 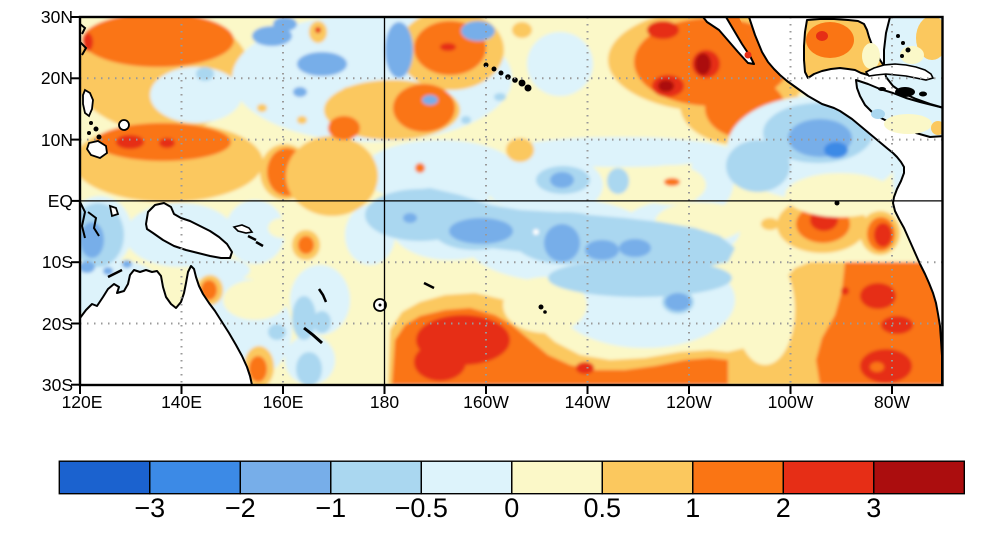 I want to click on svg-text: 30N, so click(x=57, y=17).